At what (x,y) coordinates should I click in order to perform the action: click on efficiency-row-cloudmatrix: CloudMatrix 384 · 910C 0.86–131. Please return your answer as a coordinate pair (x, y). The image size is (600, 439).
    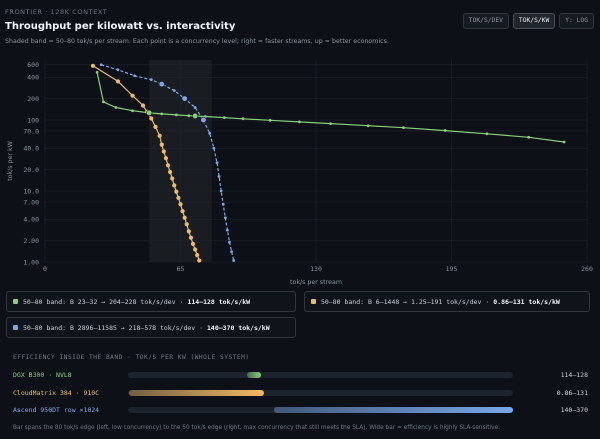
    Looking at the image, I should click on (300, 394).